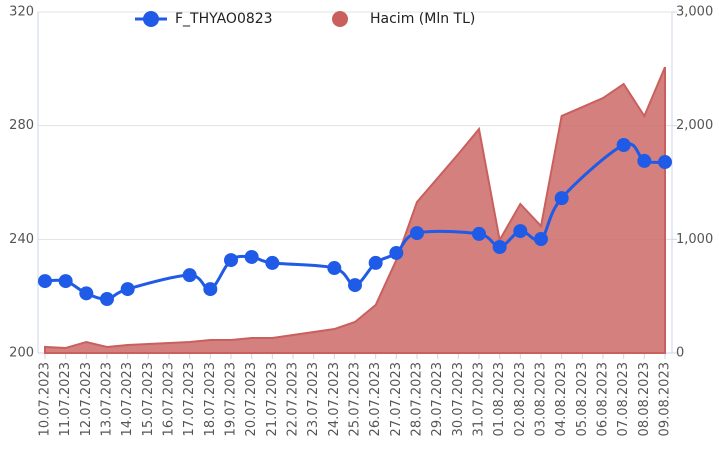 The width and height of the screenshot is (719, 472). What do you see at coordinates (458, 399) in the screenshot?
I see `x-tick-label: 30.07.2023` at bounding box center [458, 399].